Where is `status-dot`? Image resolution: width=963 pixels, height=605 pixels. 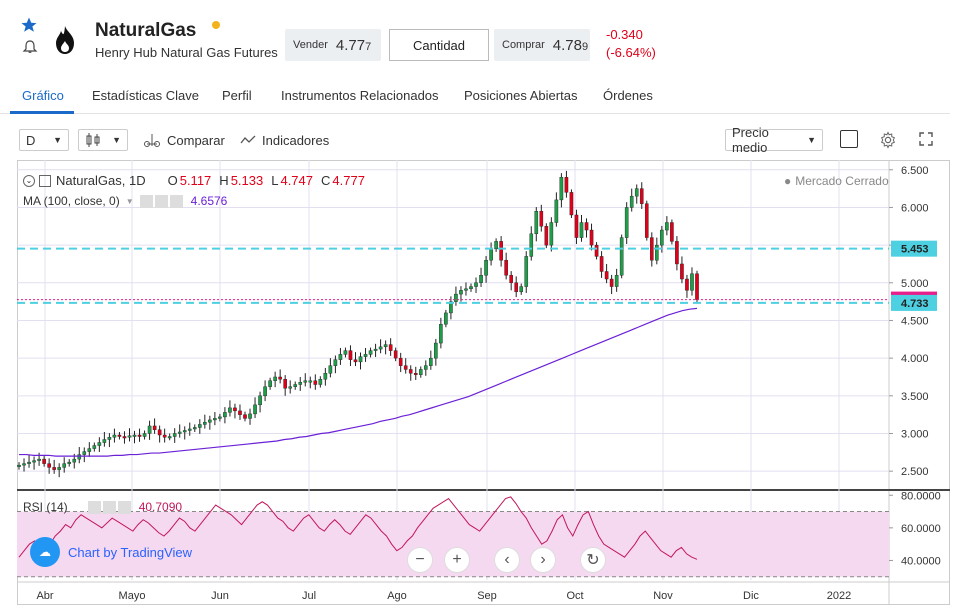 status-dot is located at coordinates (216, 25).